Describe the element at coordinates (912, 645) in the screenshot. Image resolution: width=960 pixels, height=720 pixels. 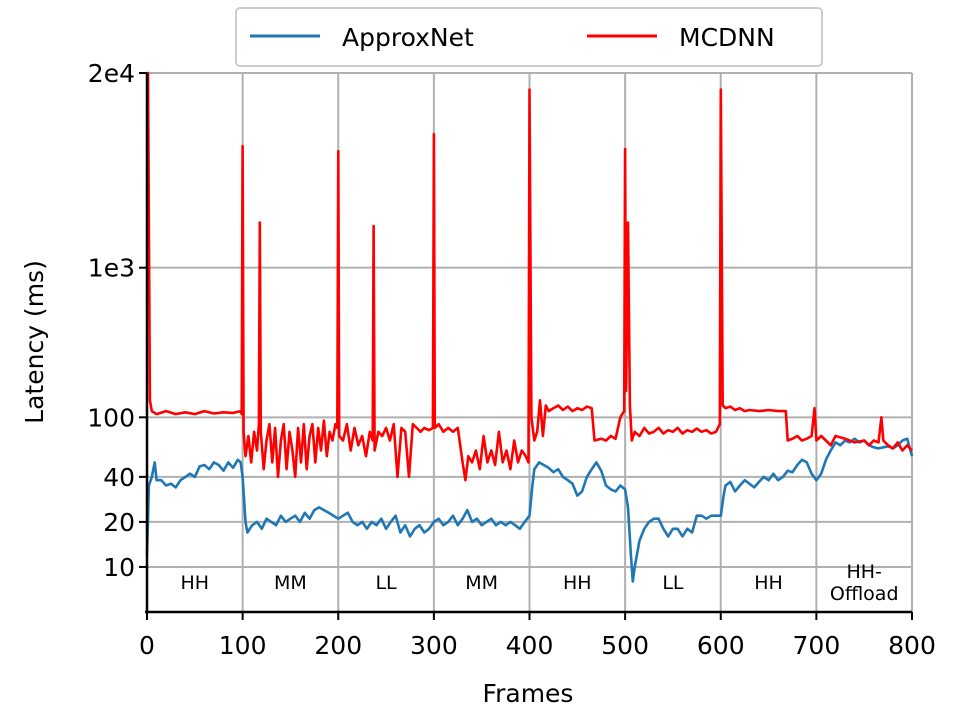
I see `x-tick-label: 800` at that location.